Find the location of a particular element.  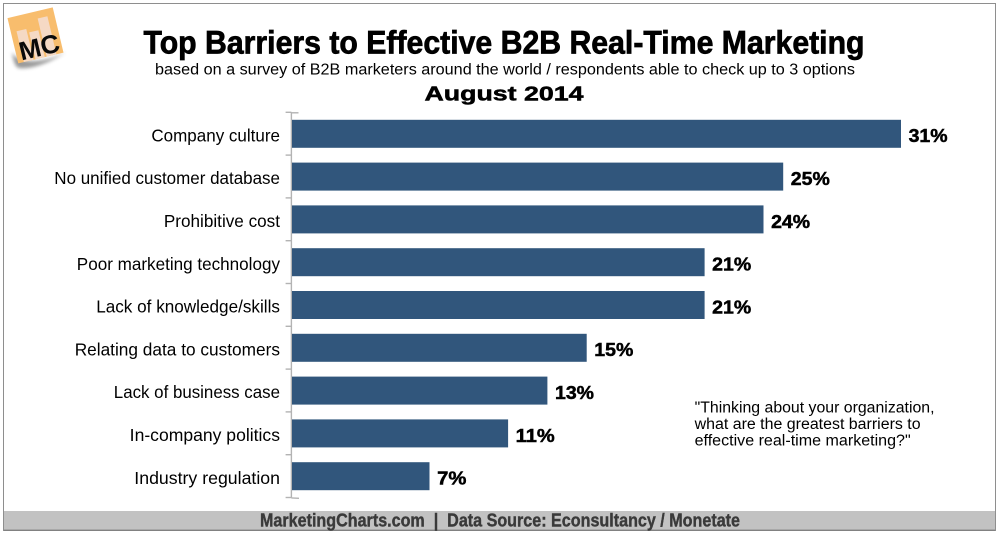

svg-text: 25% is located at coordinates (810, 178).